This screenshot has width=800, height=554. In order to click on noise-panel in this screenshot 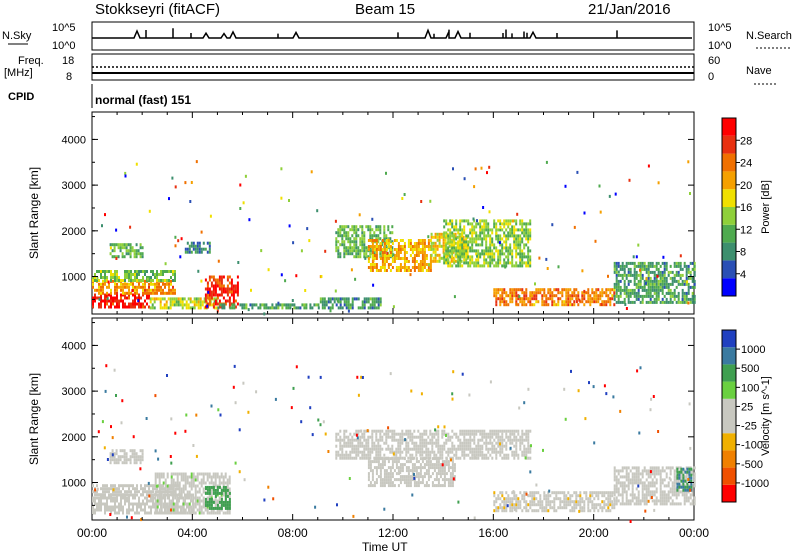, I will do `click(393, 36)`.